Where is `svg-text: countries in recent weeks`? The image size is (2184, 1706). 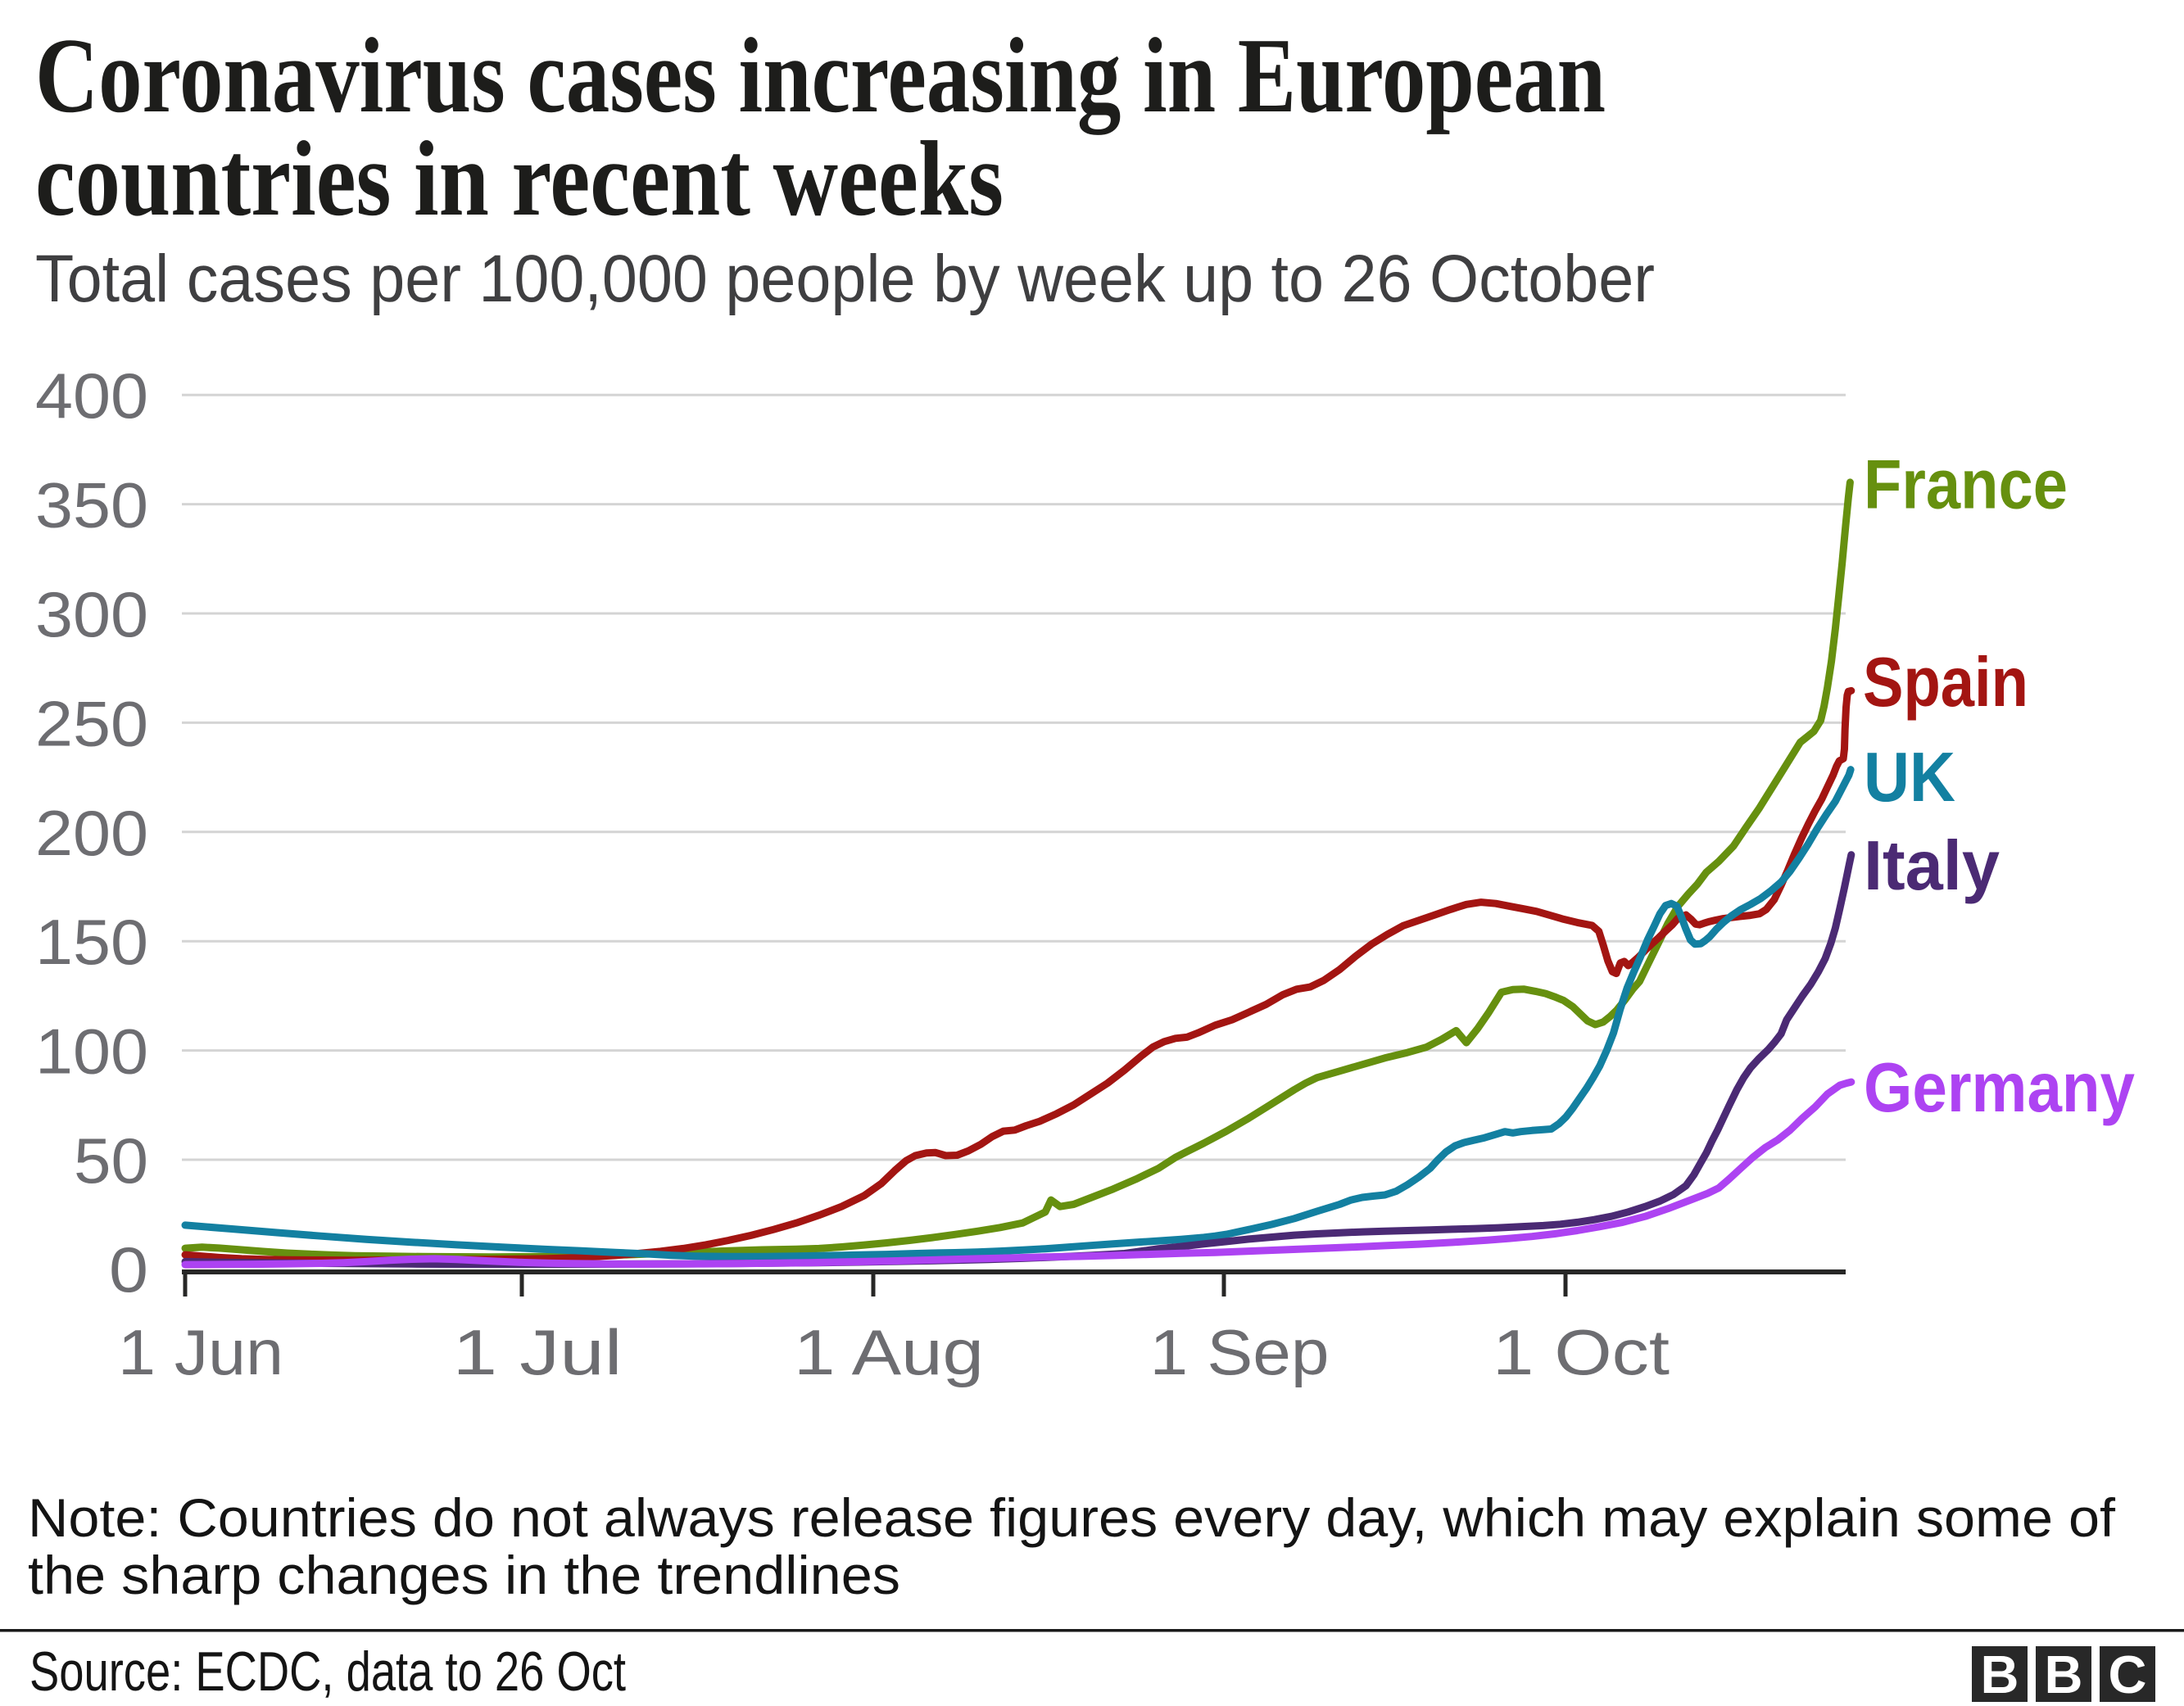
svg-text: countries in recent weeks is located at coordinates (519, 179).